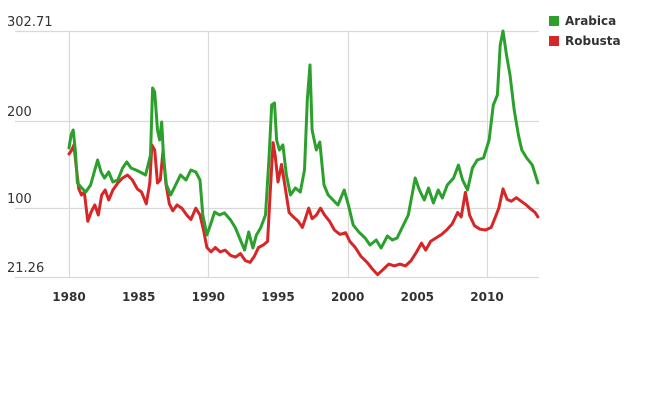 The height and width of the screenshot is (400, 648). What do you see at coordinates (347, 297) in the screenshot?
I see `x-tick-label: 2000` at bounding box center [347, 297].